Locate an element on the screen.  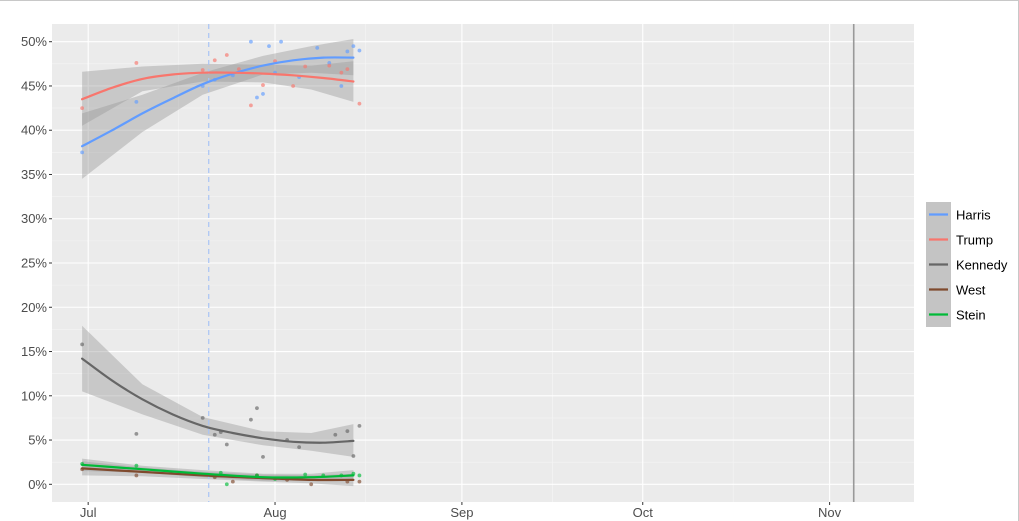
y-tick-label: 25% is located at coordinates (34, 263).